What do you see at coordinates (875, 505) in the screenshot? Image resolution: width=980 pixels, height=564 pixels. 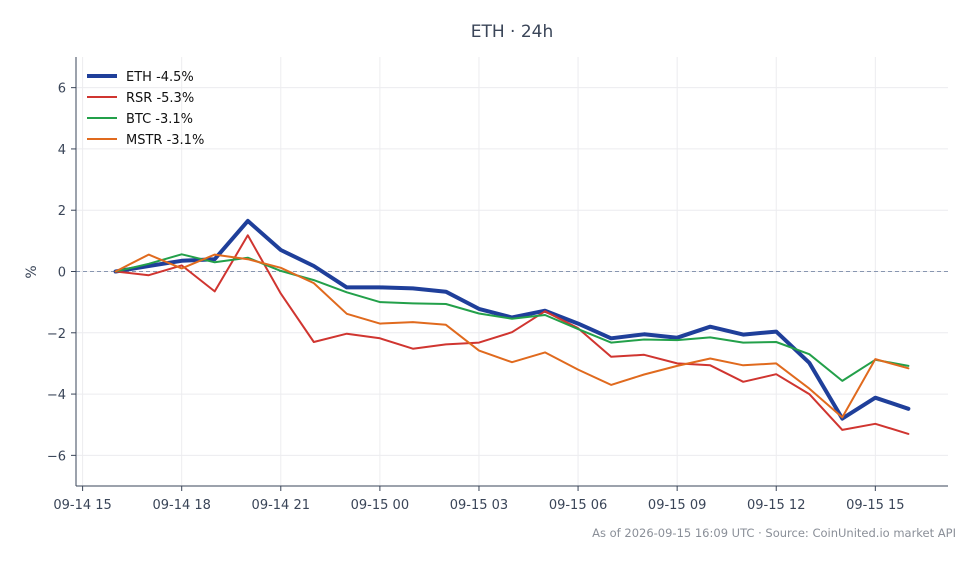 I see `x-tick-label: 09-15 15` at bounding box center [875, 505].